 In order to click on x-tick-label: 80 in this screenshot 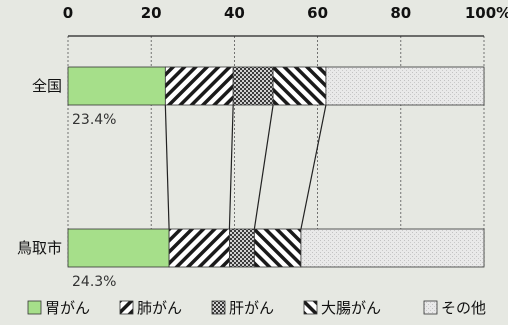, I will do `click(400, 13)`.